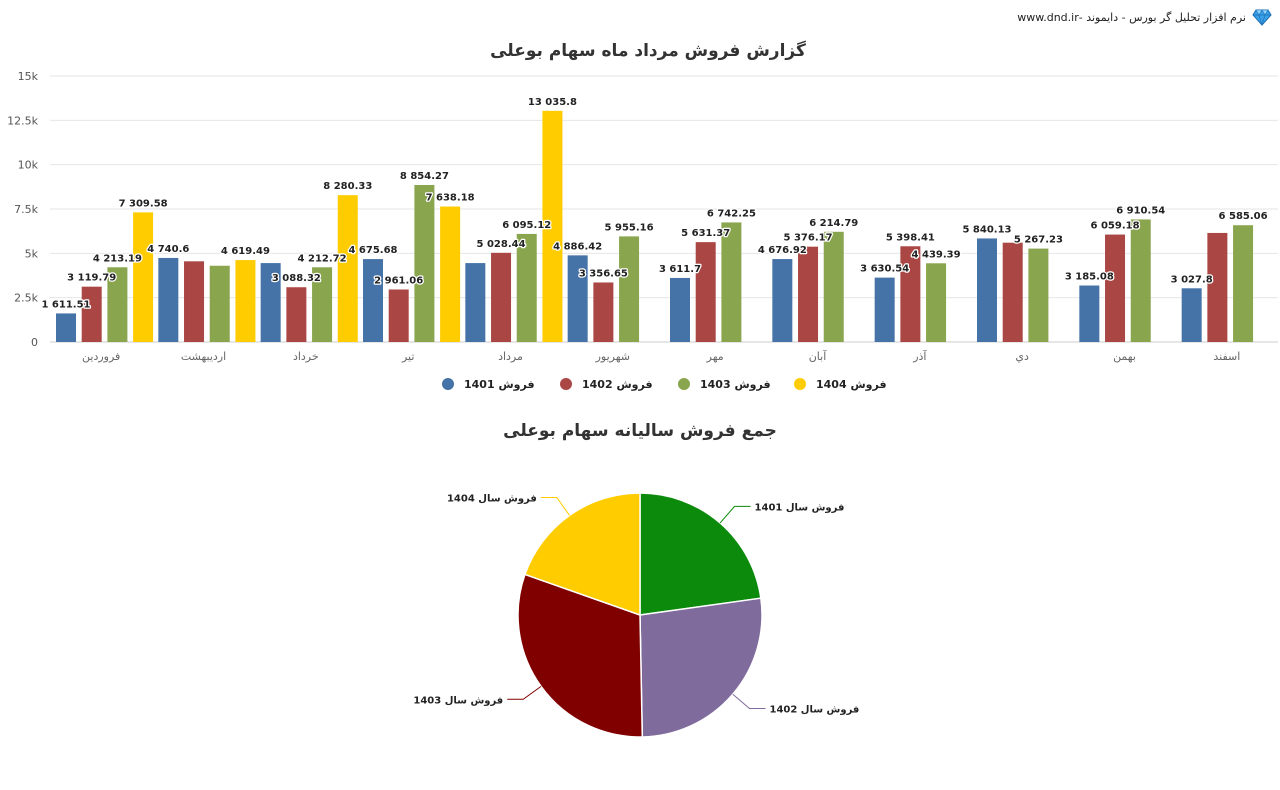  I want to click on legend-label: فروش 1404, so click(851, 384).